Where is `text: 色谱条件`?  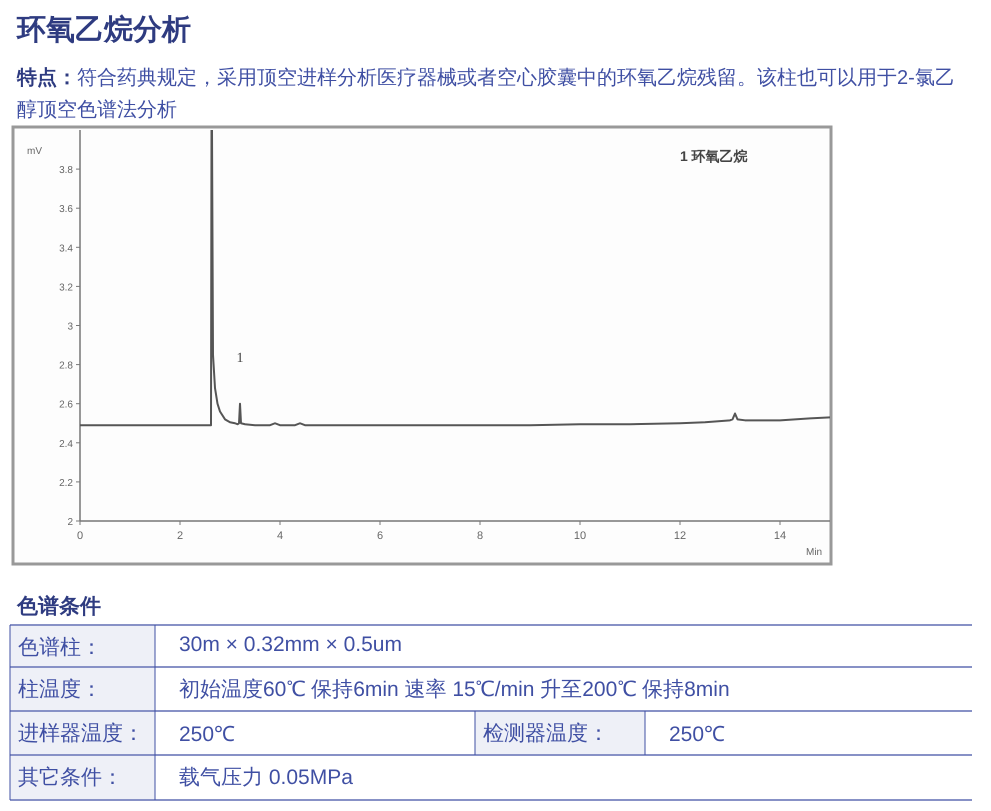
text: 色谱条件 is located at coordinates (59, 607).